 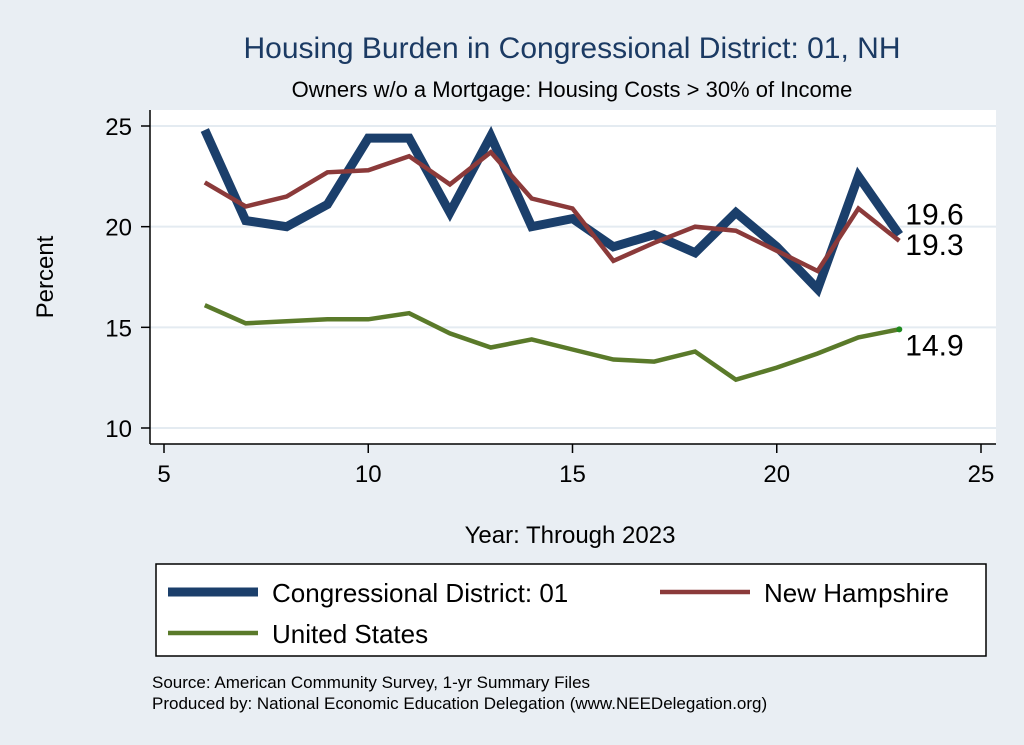 I want to click on end-value-label: 19.6, so click(x=934, y=215).